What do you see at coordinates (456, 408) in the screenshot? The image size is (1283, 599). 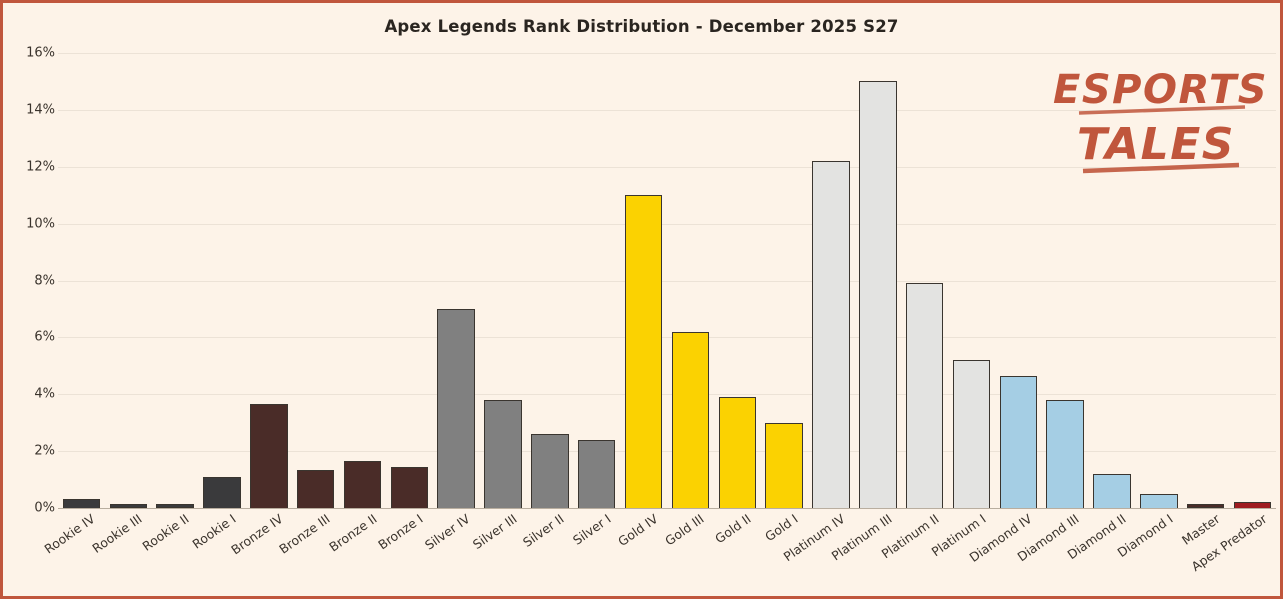 I see `bar-silver-iv` at bounding box center [456, 408].